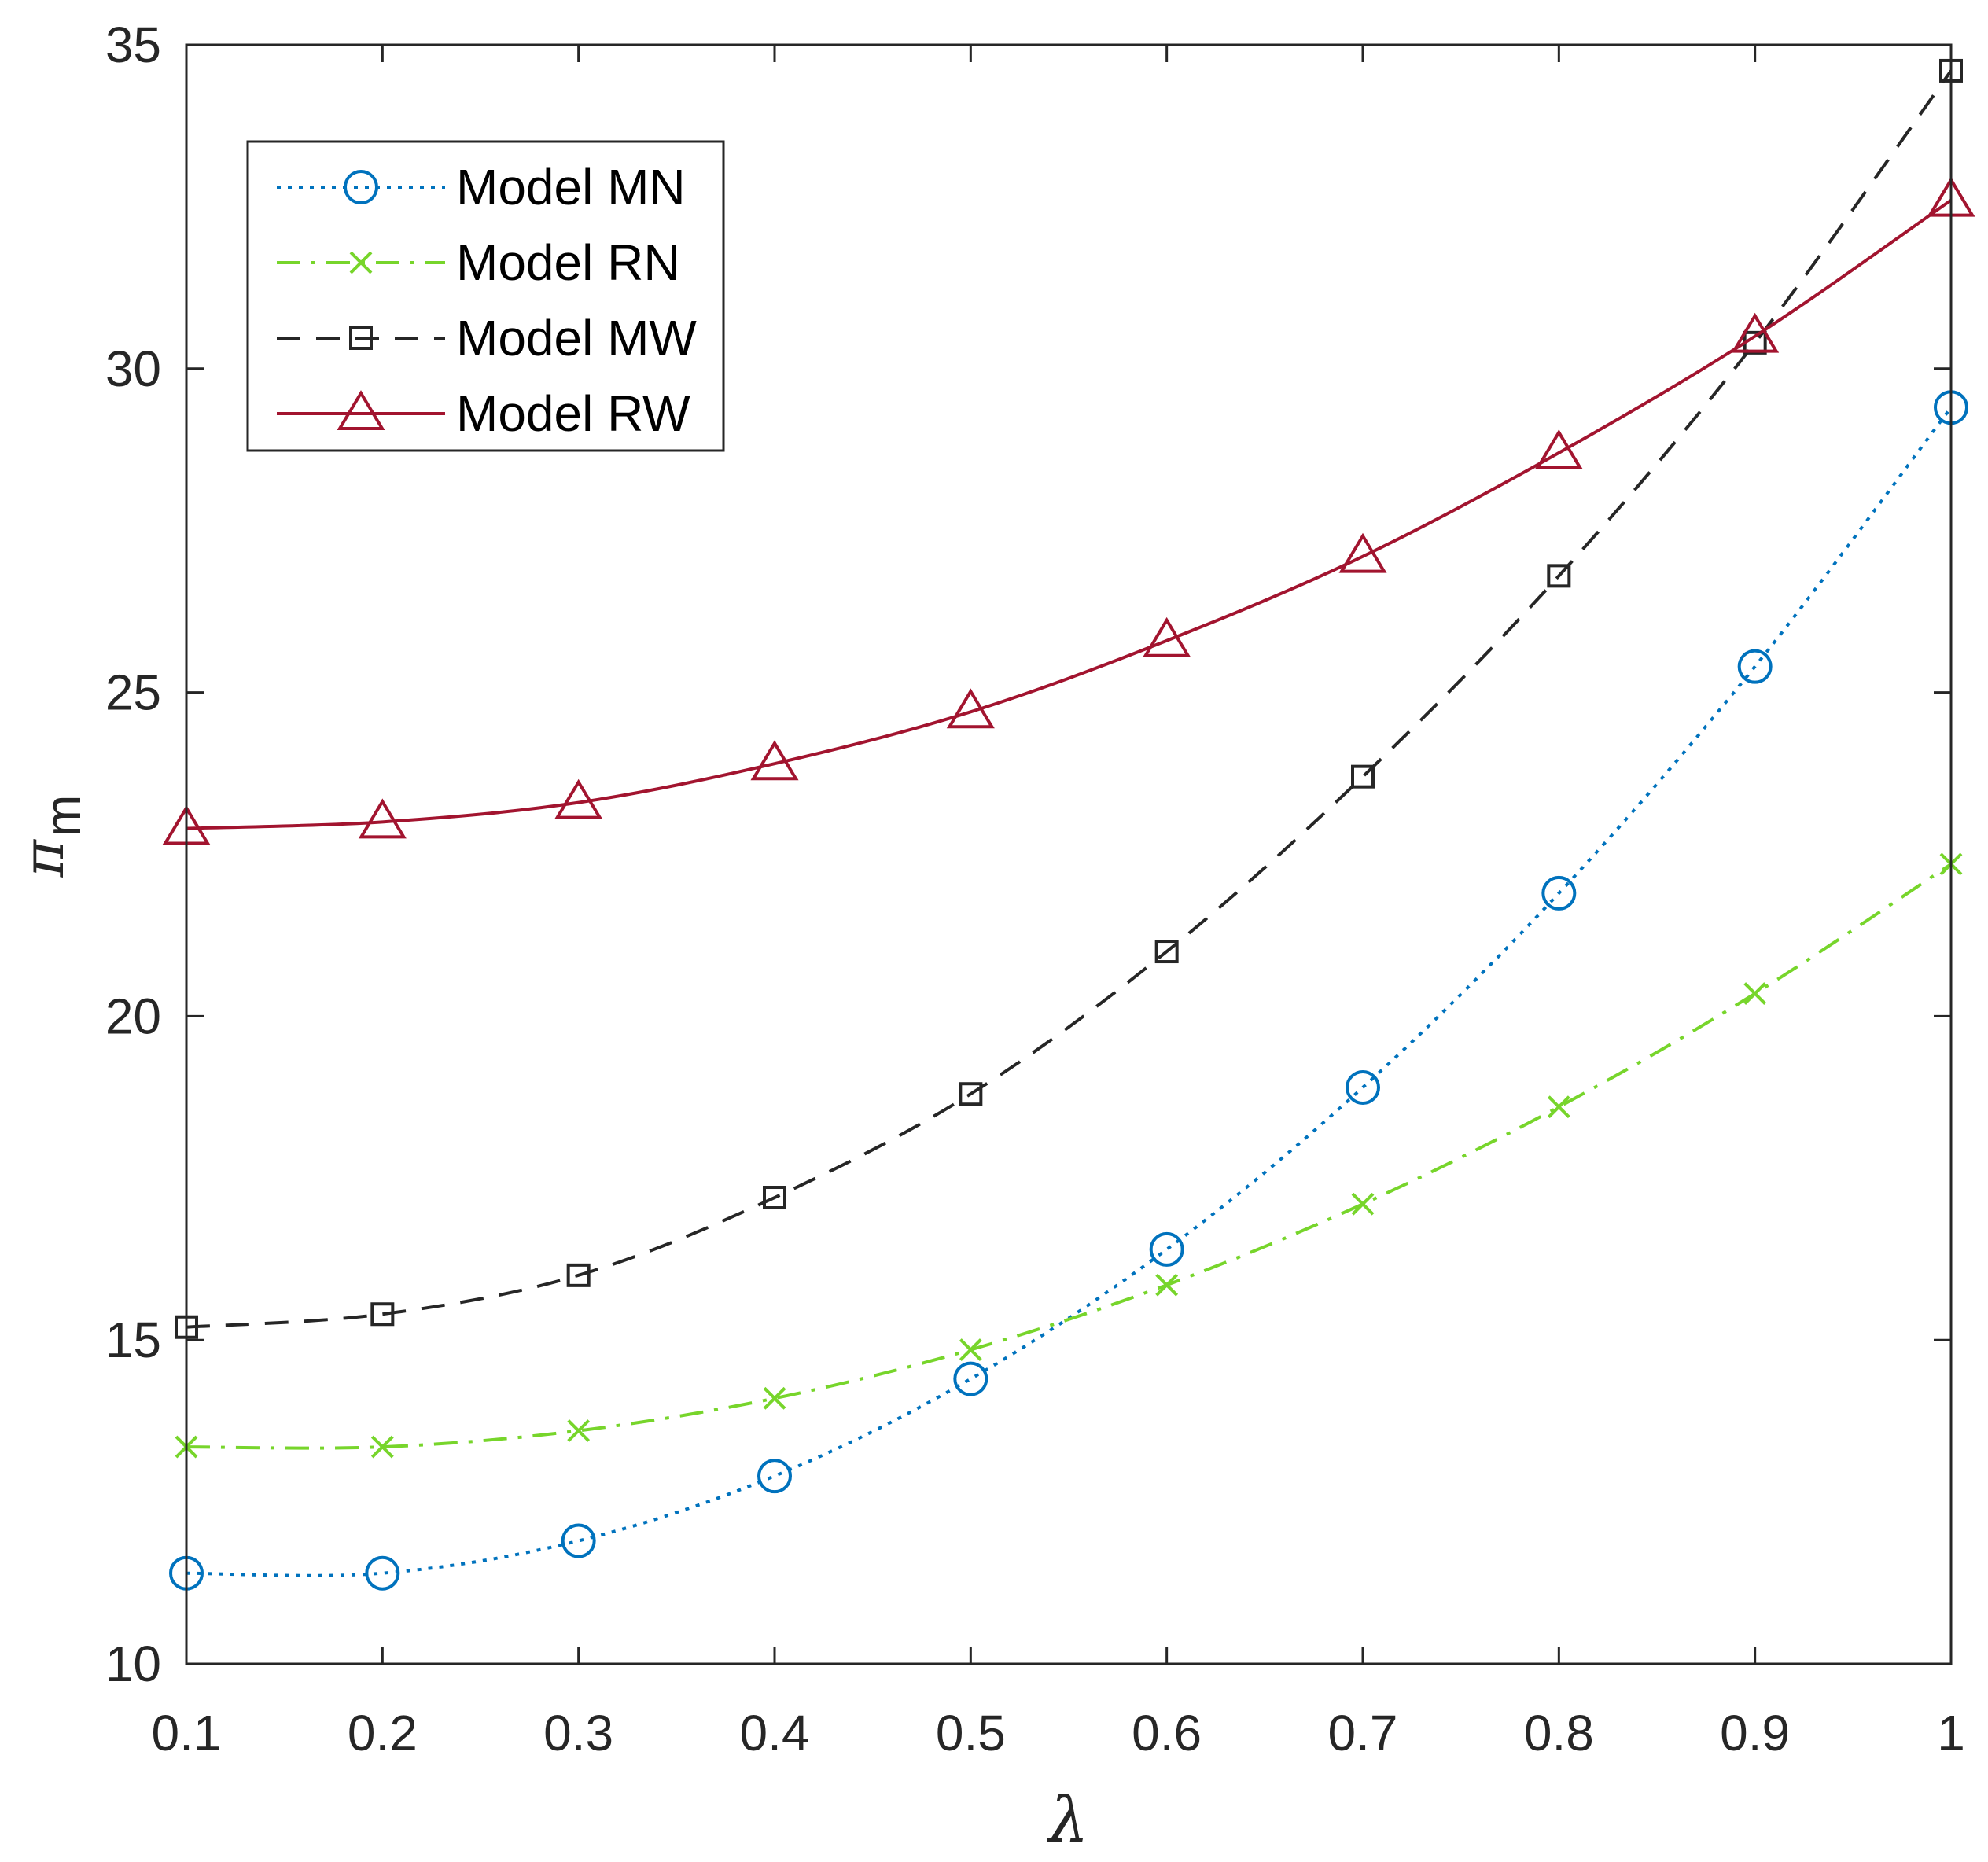  What do you see at coordinates (573, 414) in the screenshot?
I see `legend-label-model-rw: Model RW` at bounding box center [573, 414].